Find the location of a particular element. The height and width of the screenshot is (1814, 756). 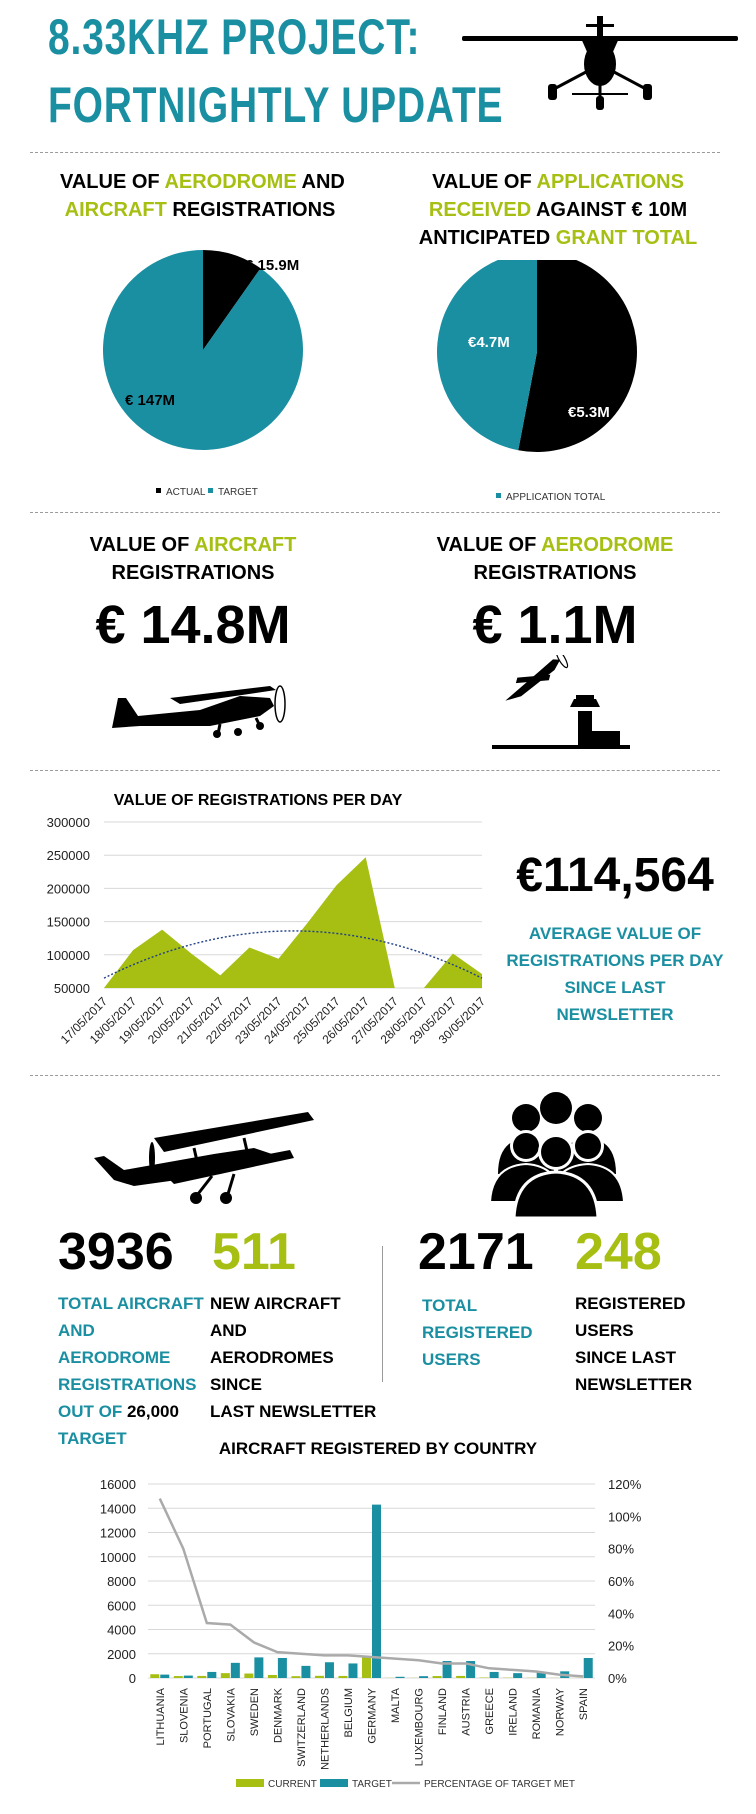

legend-label: ACTUAL is located at coordinates (186, 492).